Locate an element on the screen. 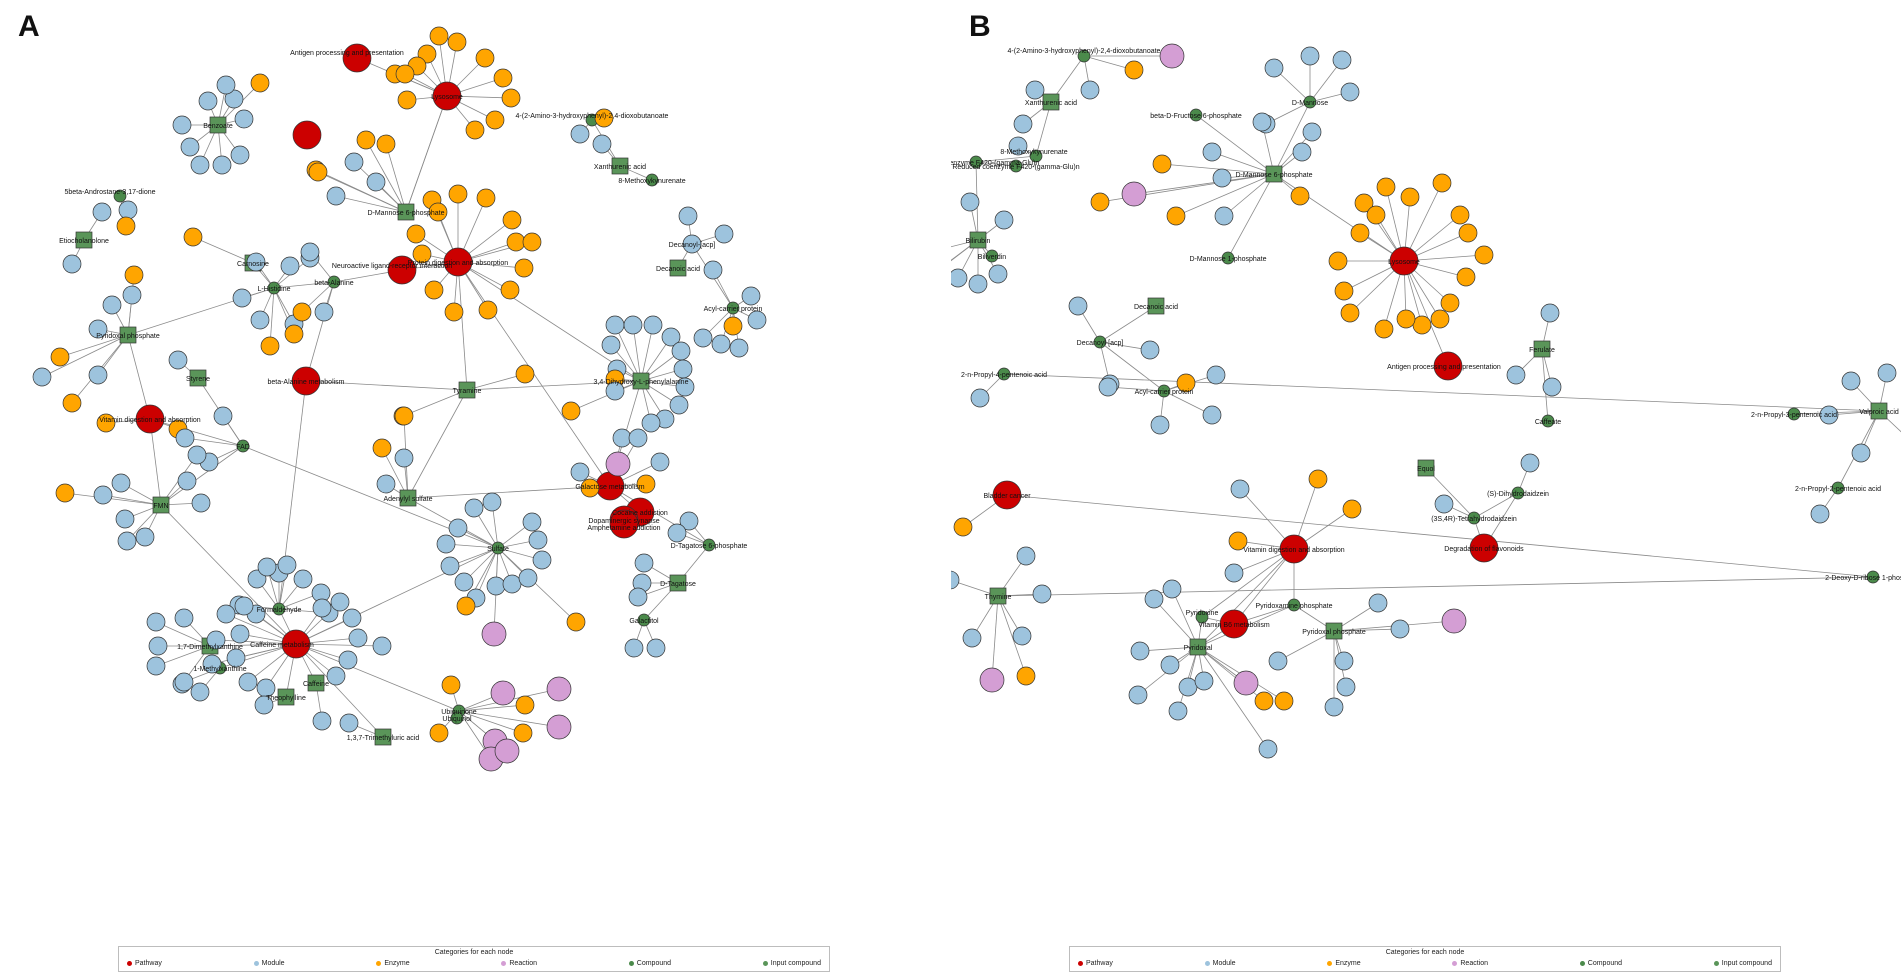  node-label: Carnosine is located at coordinates (253, 264).